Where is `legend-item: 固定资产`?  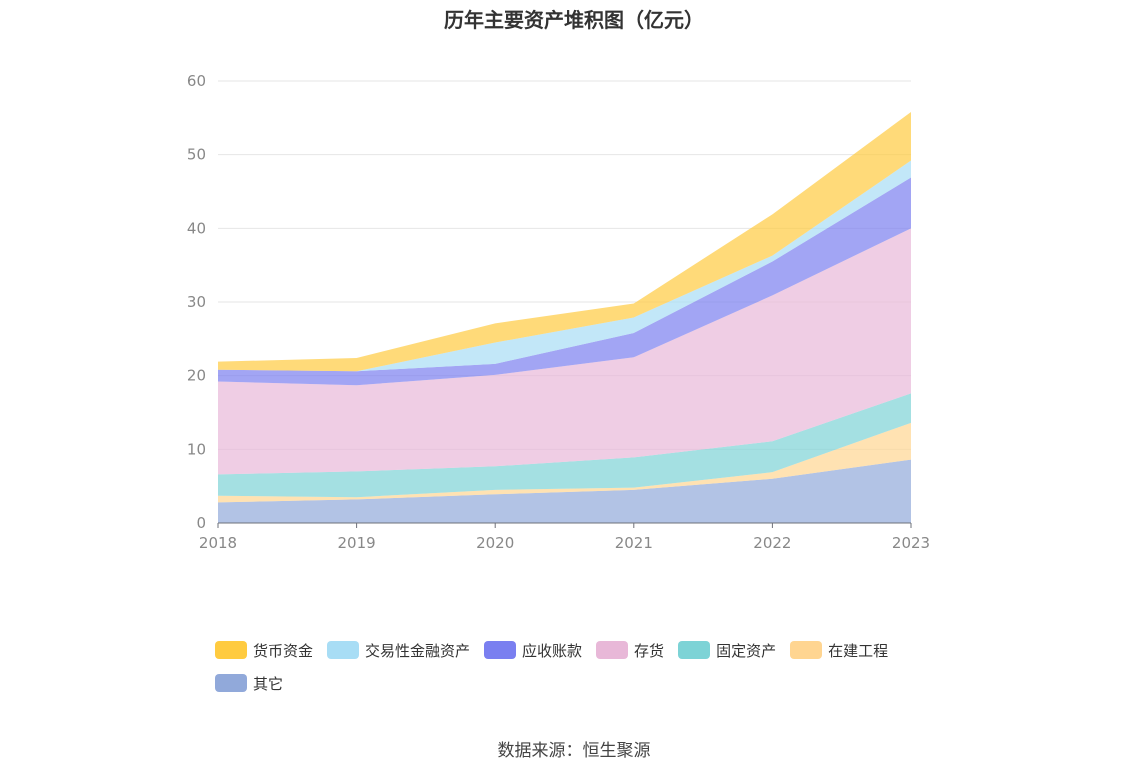
legend-item: 固定资产 is located at coordinates (727, 650).